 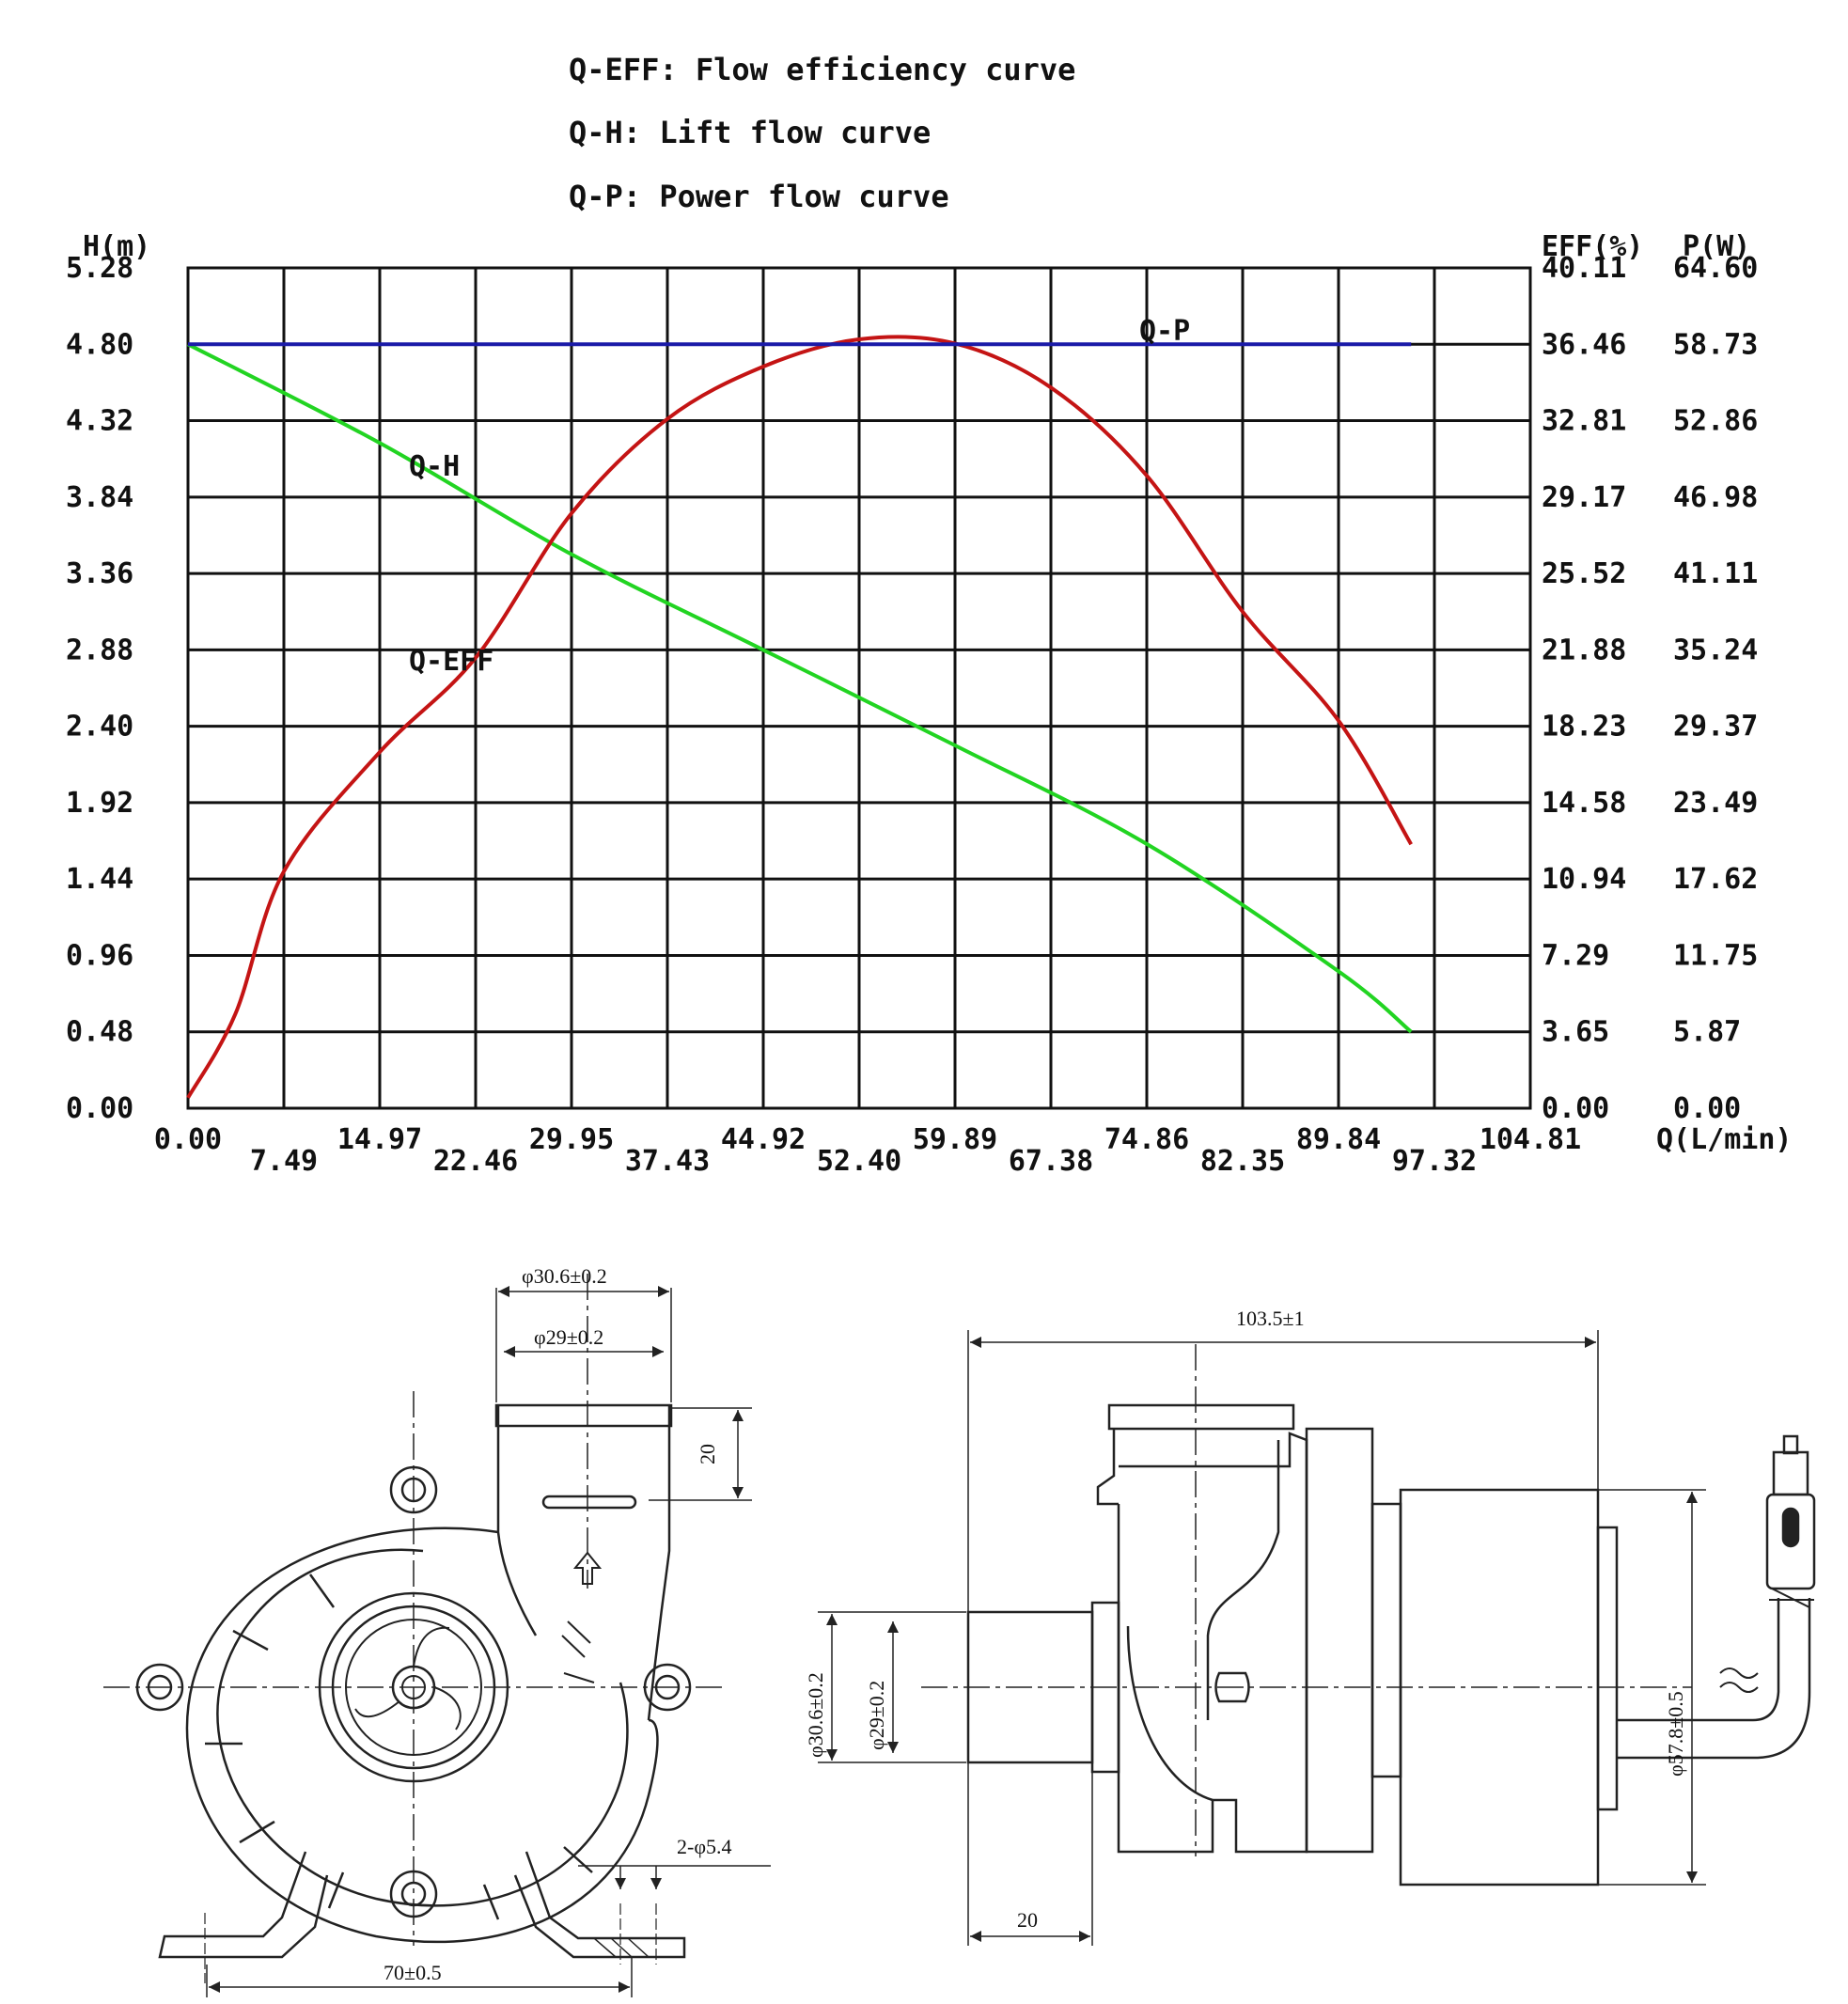 I want to click on legend-p: Q-P: Power flow curve, so click(x=759, y=196).